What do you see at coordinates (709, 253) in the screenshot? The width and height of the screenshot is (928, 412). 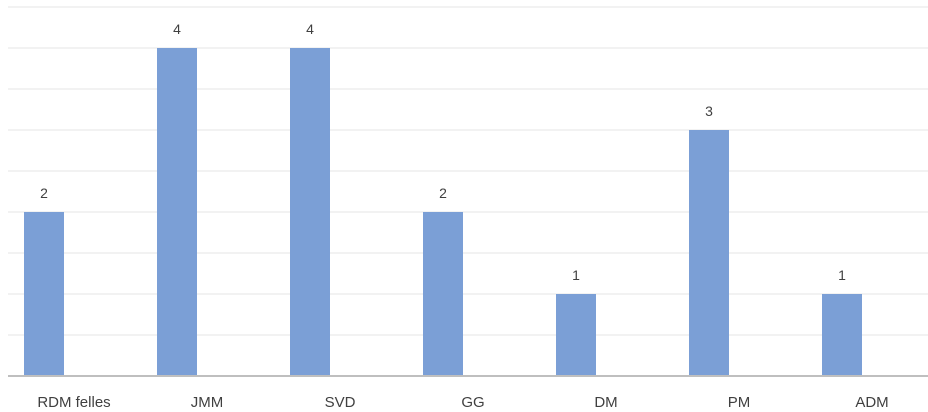 I see `bar-pm` at bounding box center [709, 253].